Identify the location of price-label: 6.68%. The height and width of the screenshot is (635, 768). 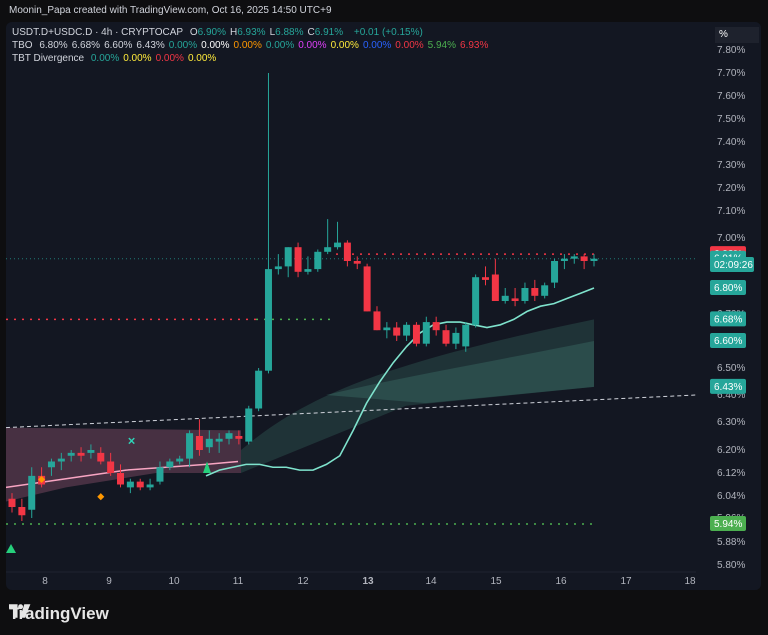
(728, 319).